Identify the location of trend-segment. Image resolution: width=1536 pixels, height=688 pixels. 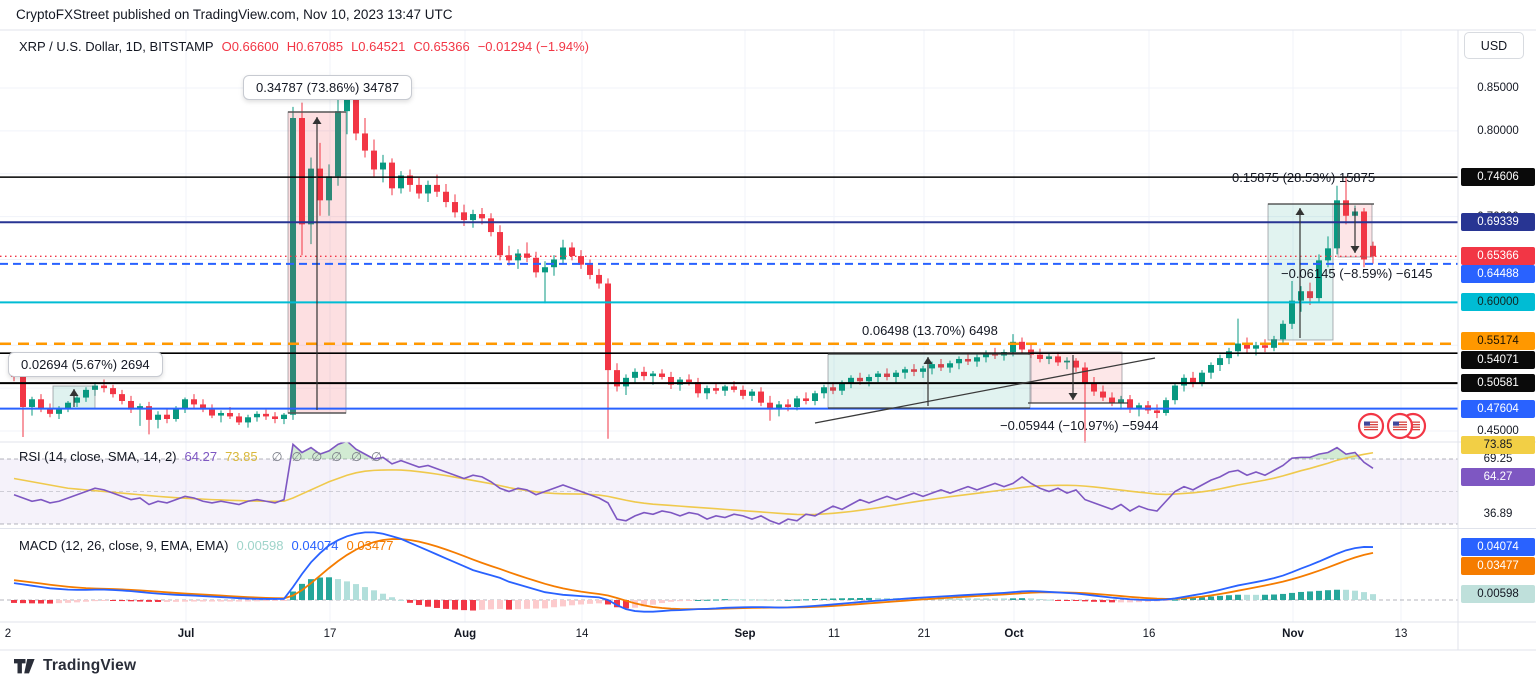
(985, 390).